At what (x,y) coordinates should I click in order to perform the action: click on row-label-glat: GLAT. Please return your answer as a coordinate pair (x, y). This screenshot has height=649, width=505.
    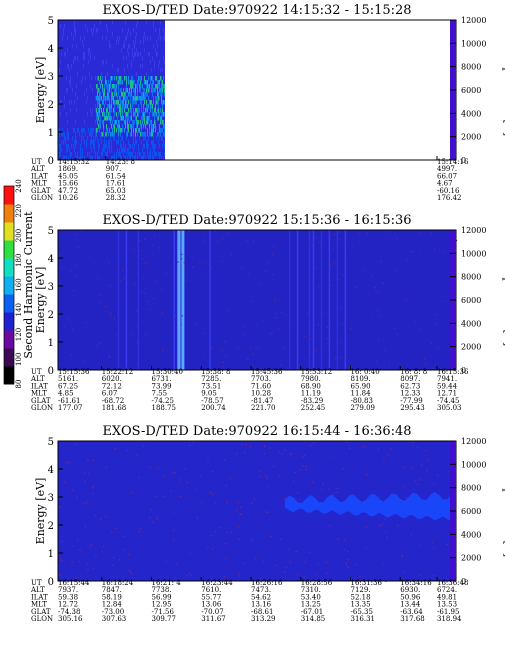
    Looking at the image, I should click on (41, 401).